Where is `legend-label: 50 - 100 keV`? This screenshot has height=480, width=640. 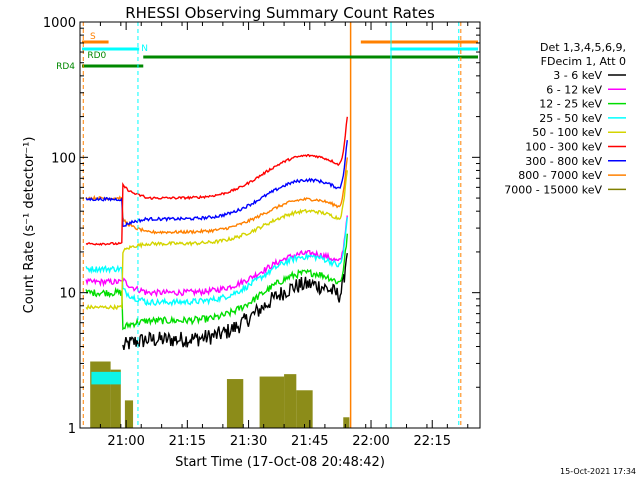
legend-label: 50 - 100 keV is located at coordinates (567, 132).